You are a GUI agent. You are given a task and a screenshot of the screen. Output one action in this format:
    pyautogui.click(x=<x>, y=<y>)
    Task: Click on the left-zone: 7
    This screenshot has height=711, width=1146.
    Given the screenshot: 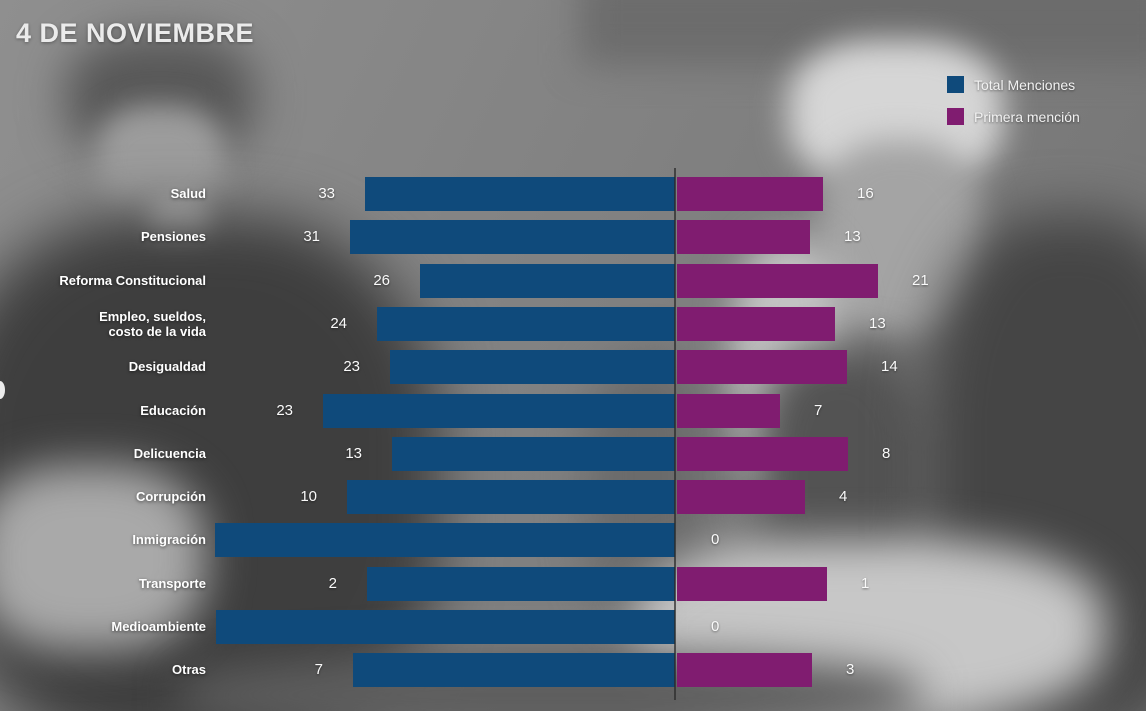 What is the action you would take?
    pyautogui.click(x=440, y=670)
    